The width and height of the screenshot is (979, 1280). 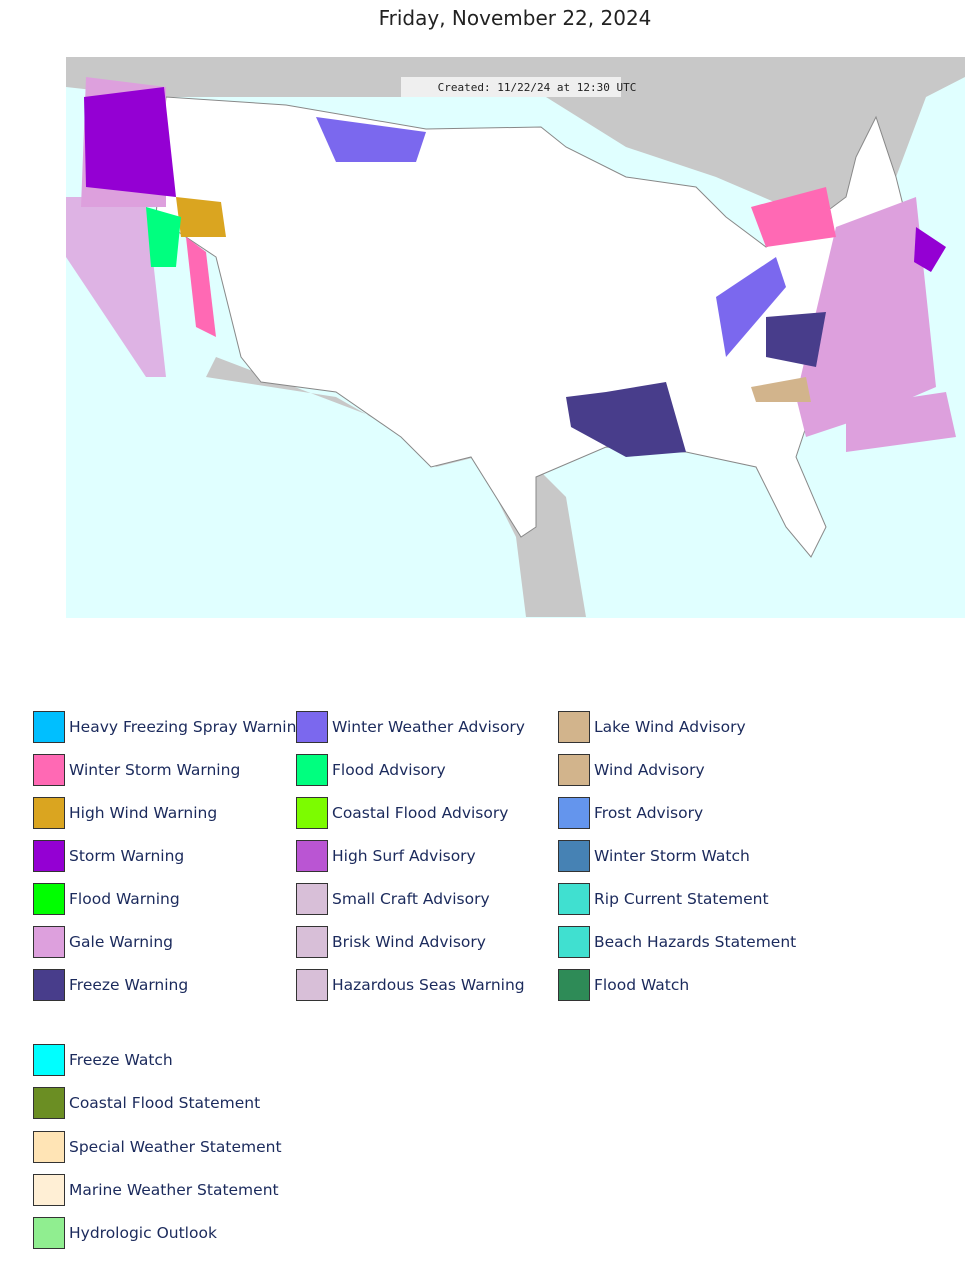 I want to click on legend-item: Winter Weather Advisory, so click(x=410, y=727).